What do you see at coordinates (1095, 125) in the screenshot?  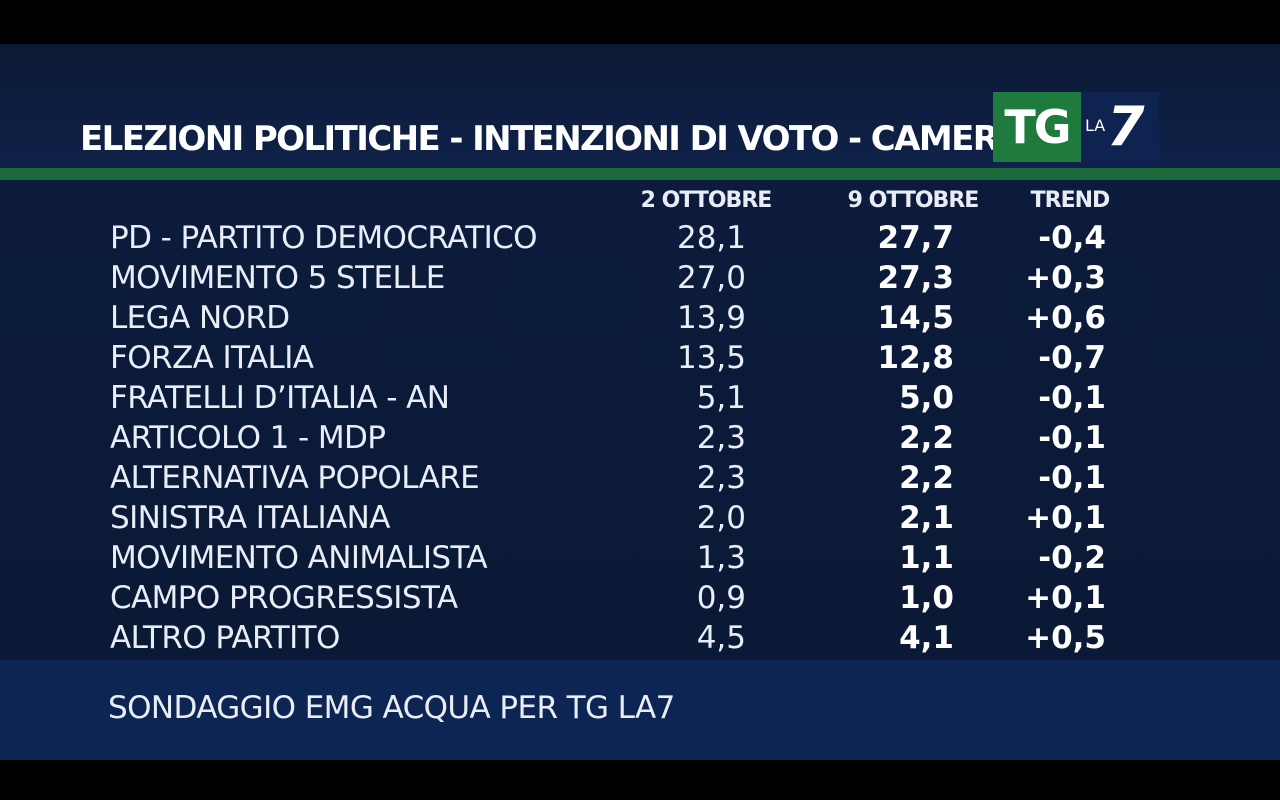 I see `logo-la: LA` at bounding box center [1095, 125].